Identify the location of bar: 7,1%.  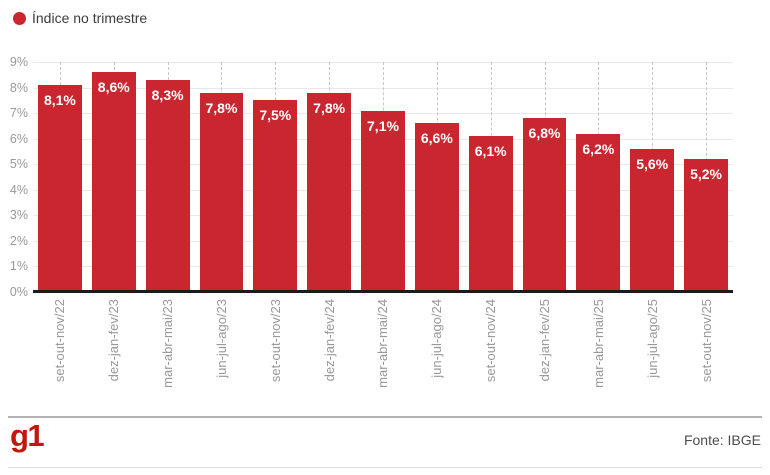
(383, 201).